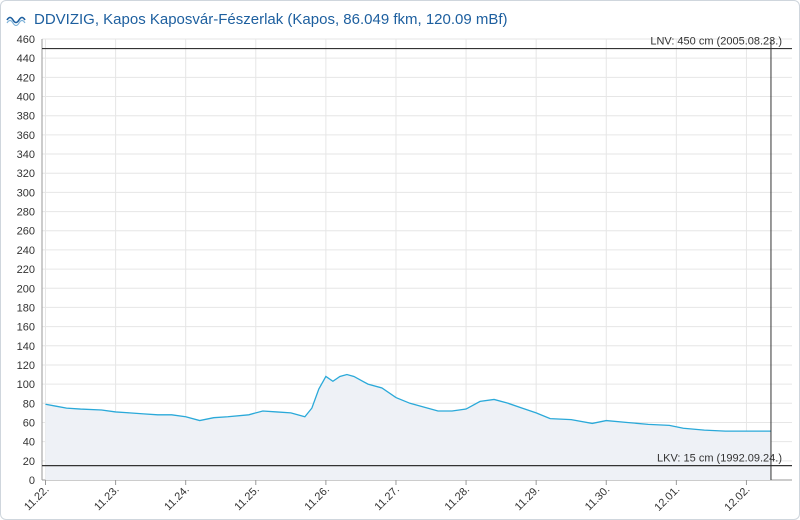  Describe the element at coordinates (26, 328) in the screenshot. I see `y-tick-label: 160` at that location.